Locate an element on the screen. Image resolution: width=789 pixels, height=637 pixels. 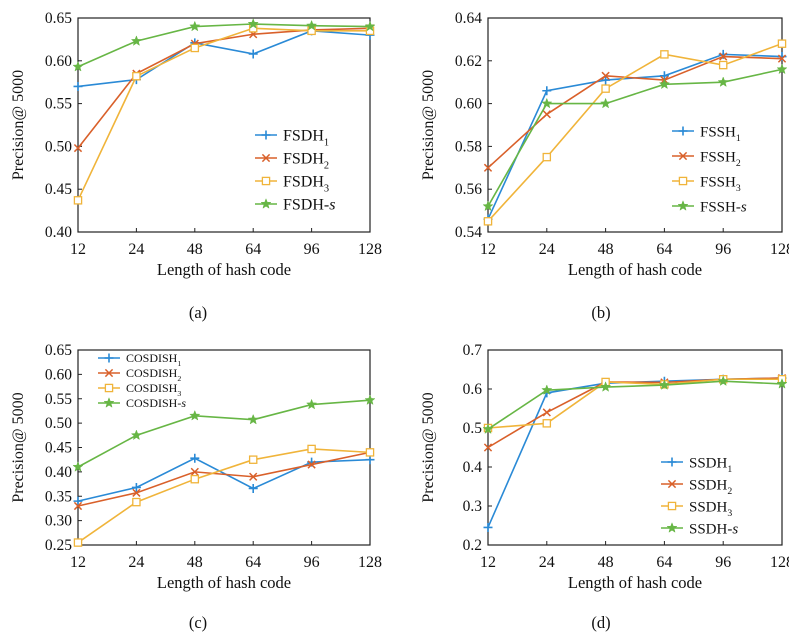
y-tick-label: 0.54 is located at coordinates (468, 232).